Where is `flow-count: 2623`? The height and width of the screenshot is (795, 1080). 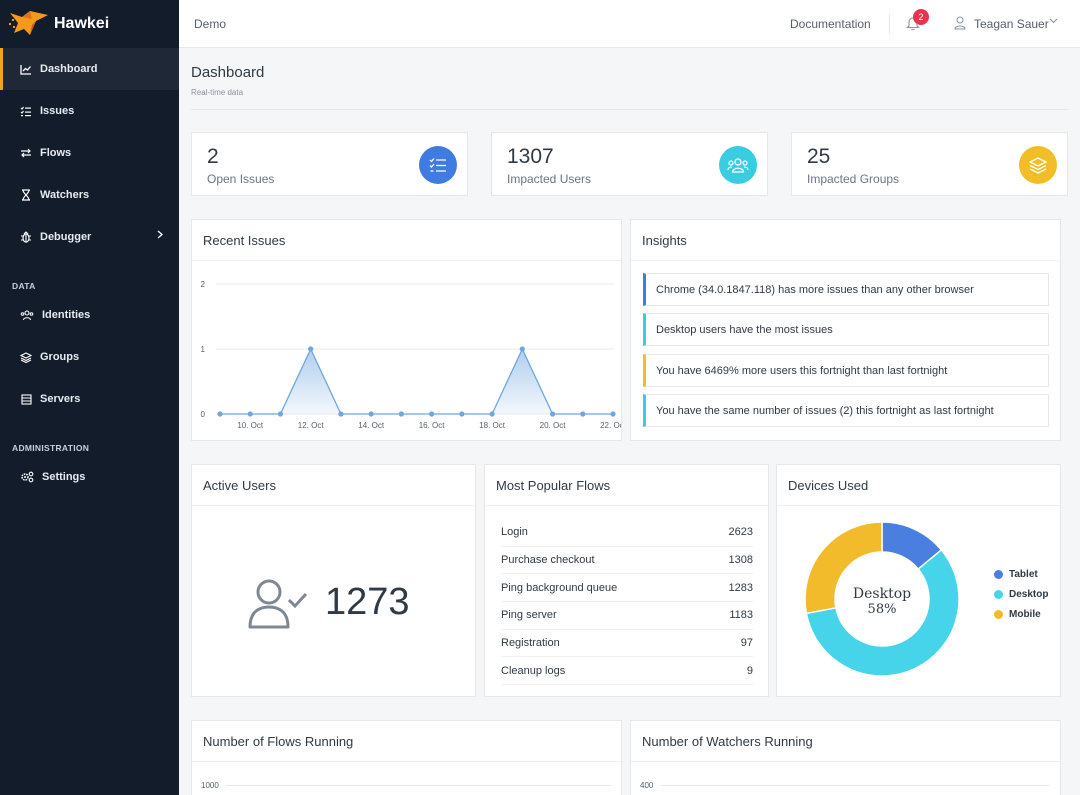
flow-count: 2623 is located at coordinates (740, 532).